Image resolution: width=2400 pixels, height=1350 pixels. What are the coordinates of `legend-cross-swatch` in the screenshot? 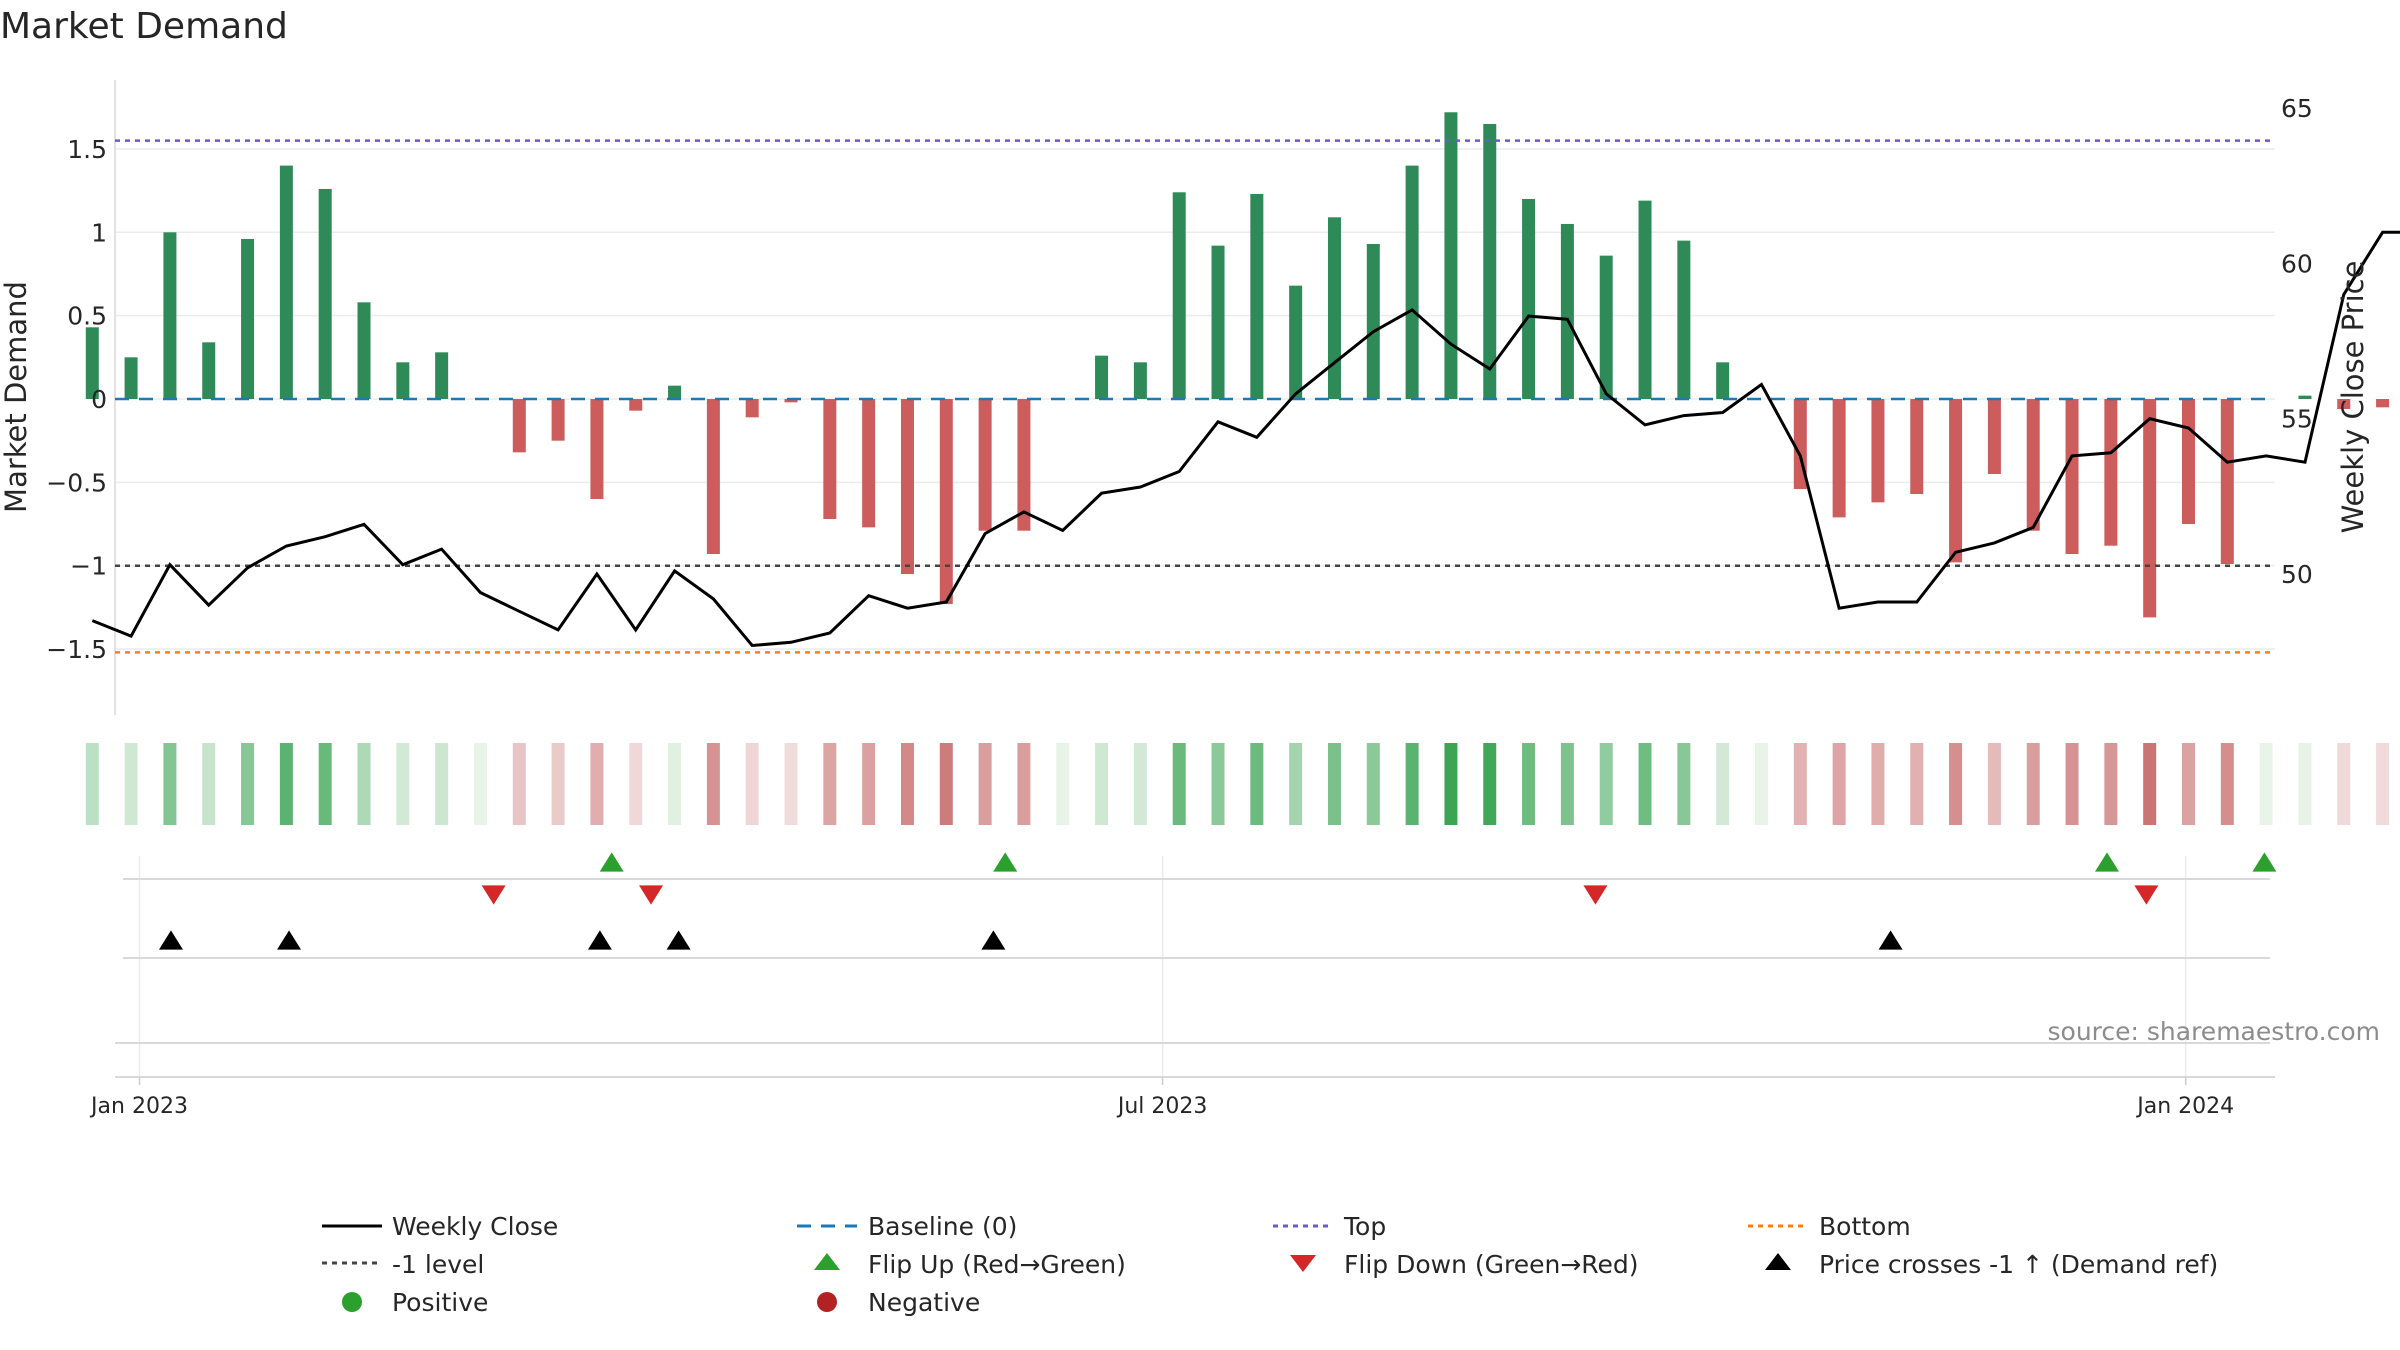 It's located at (1778, 1261).